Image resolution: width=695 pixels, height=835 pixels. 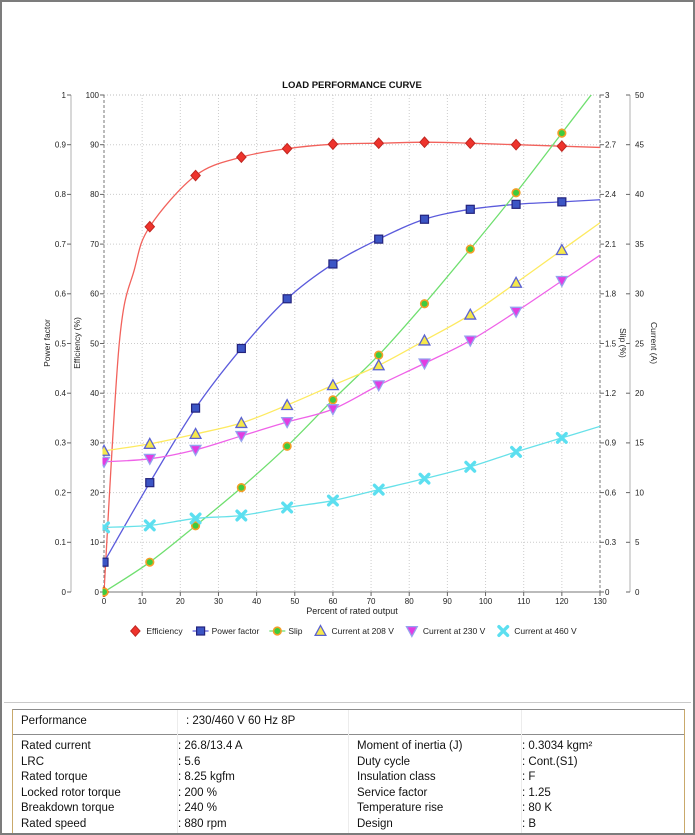 What do you see at coordinates (523, 601) in the screenshot?
I see `tick-label: 110` at bounding box center [523, 601].